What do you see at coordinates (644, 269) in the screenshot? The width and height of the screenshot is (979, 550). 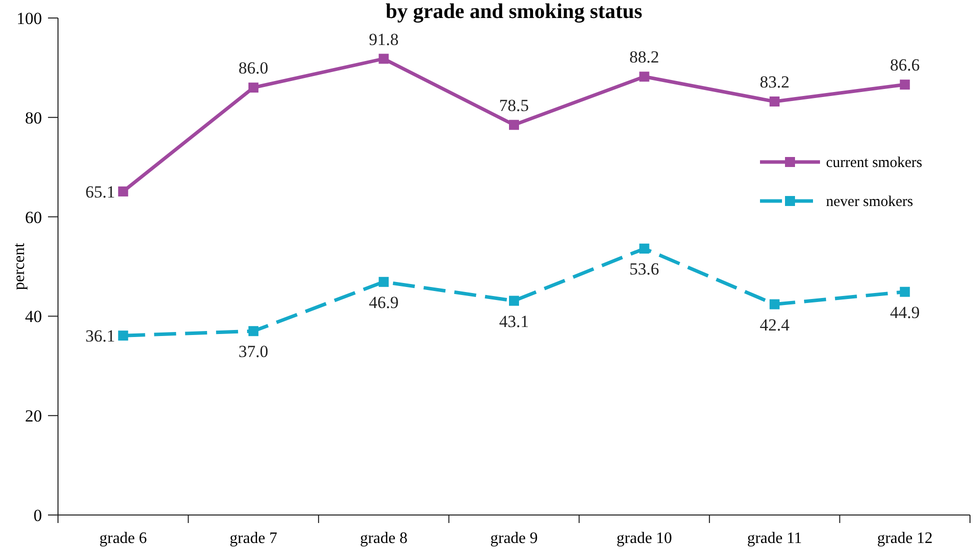 I see `data-label: 53.6` at bounding box center [644, 269].